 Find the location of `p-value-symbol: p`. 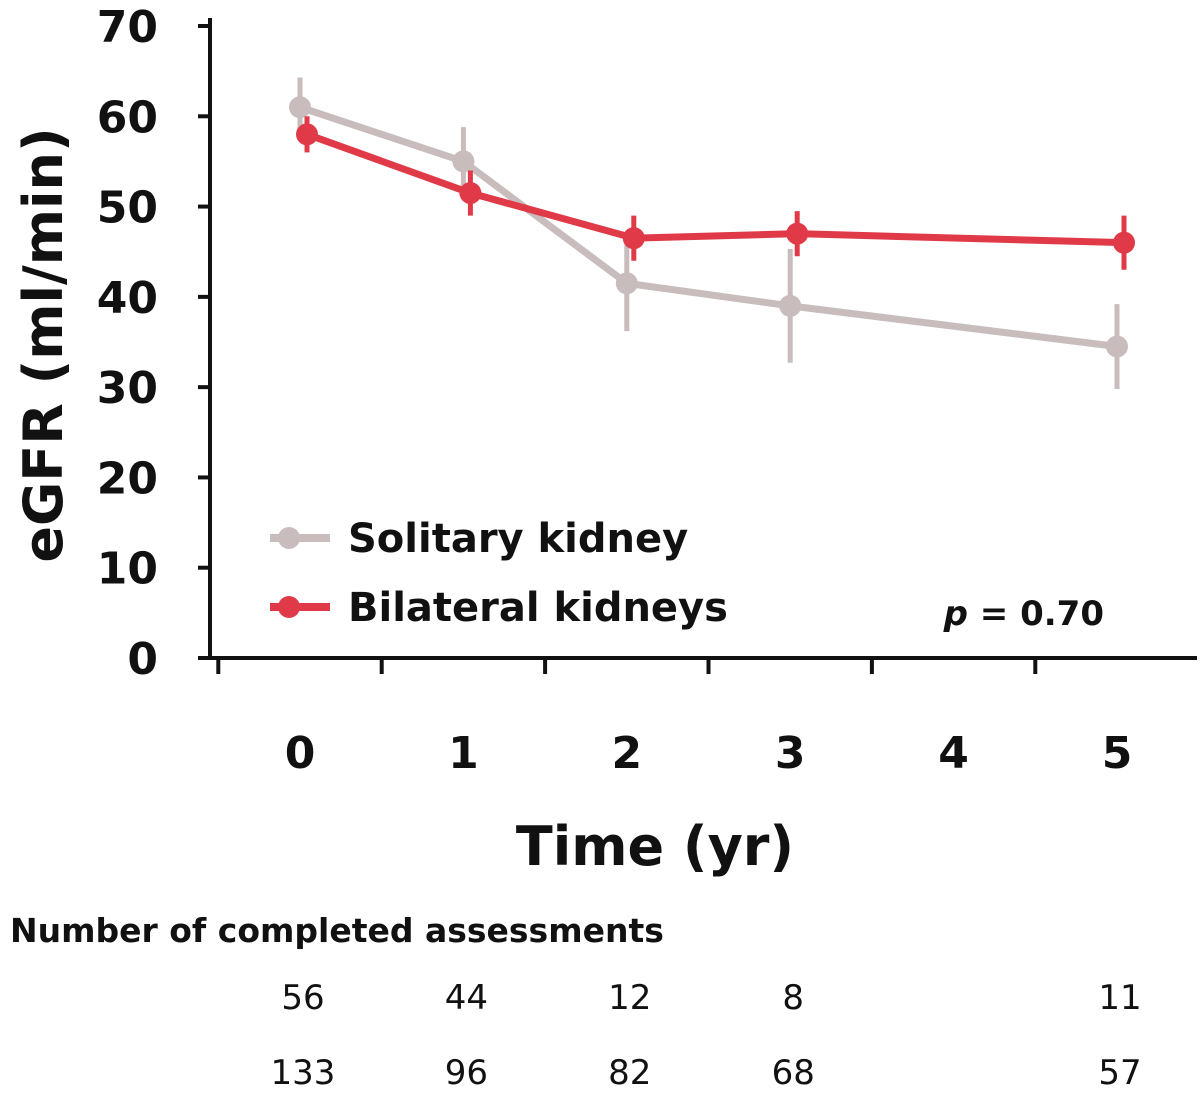

p-value-symbol: p is located at coordinates (955, 614).